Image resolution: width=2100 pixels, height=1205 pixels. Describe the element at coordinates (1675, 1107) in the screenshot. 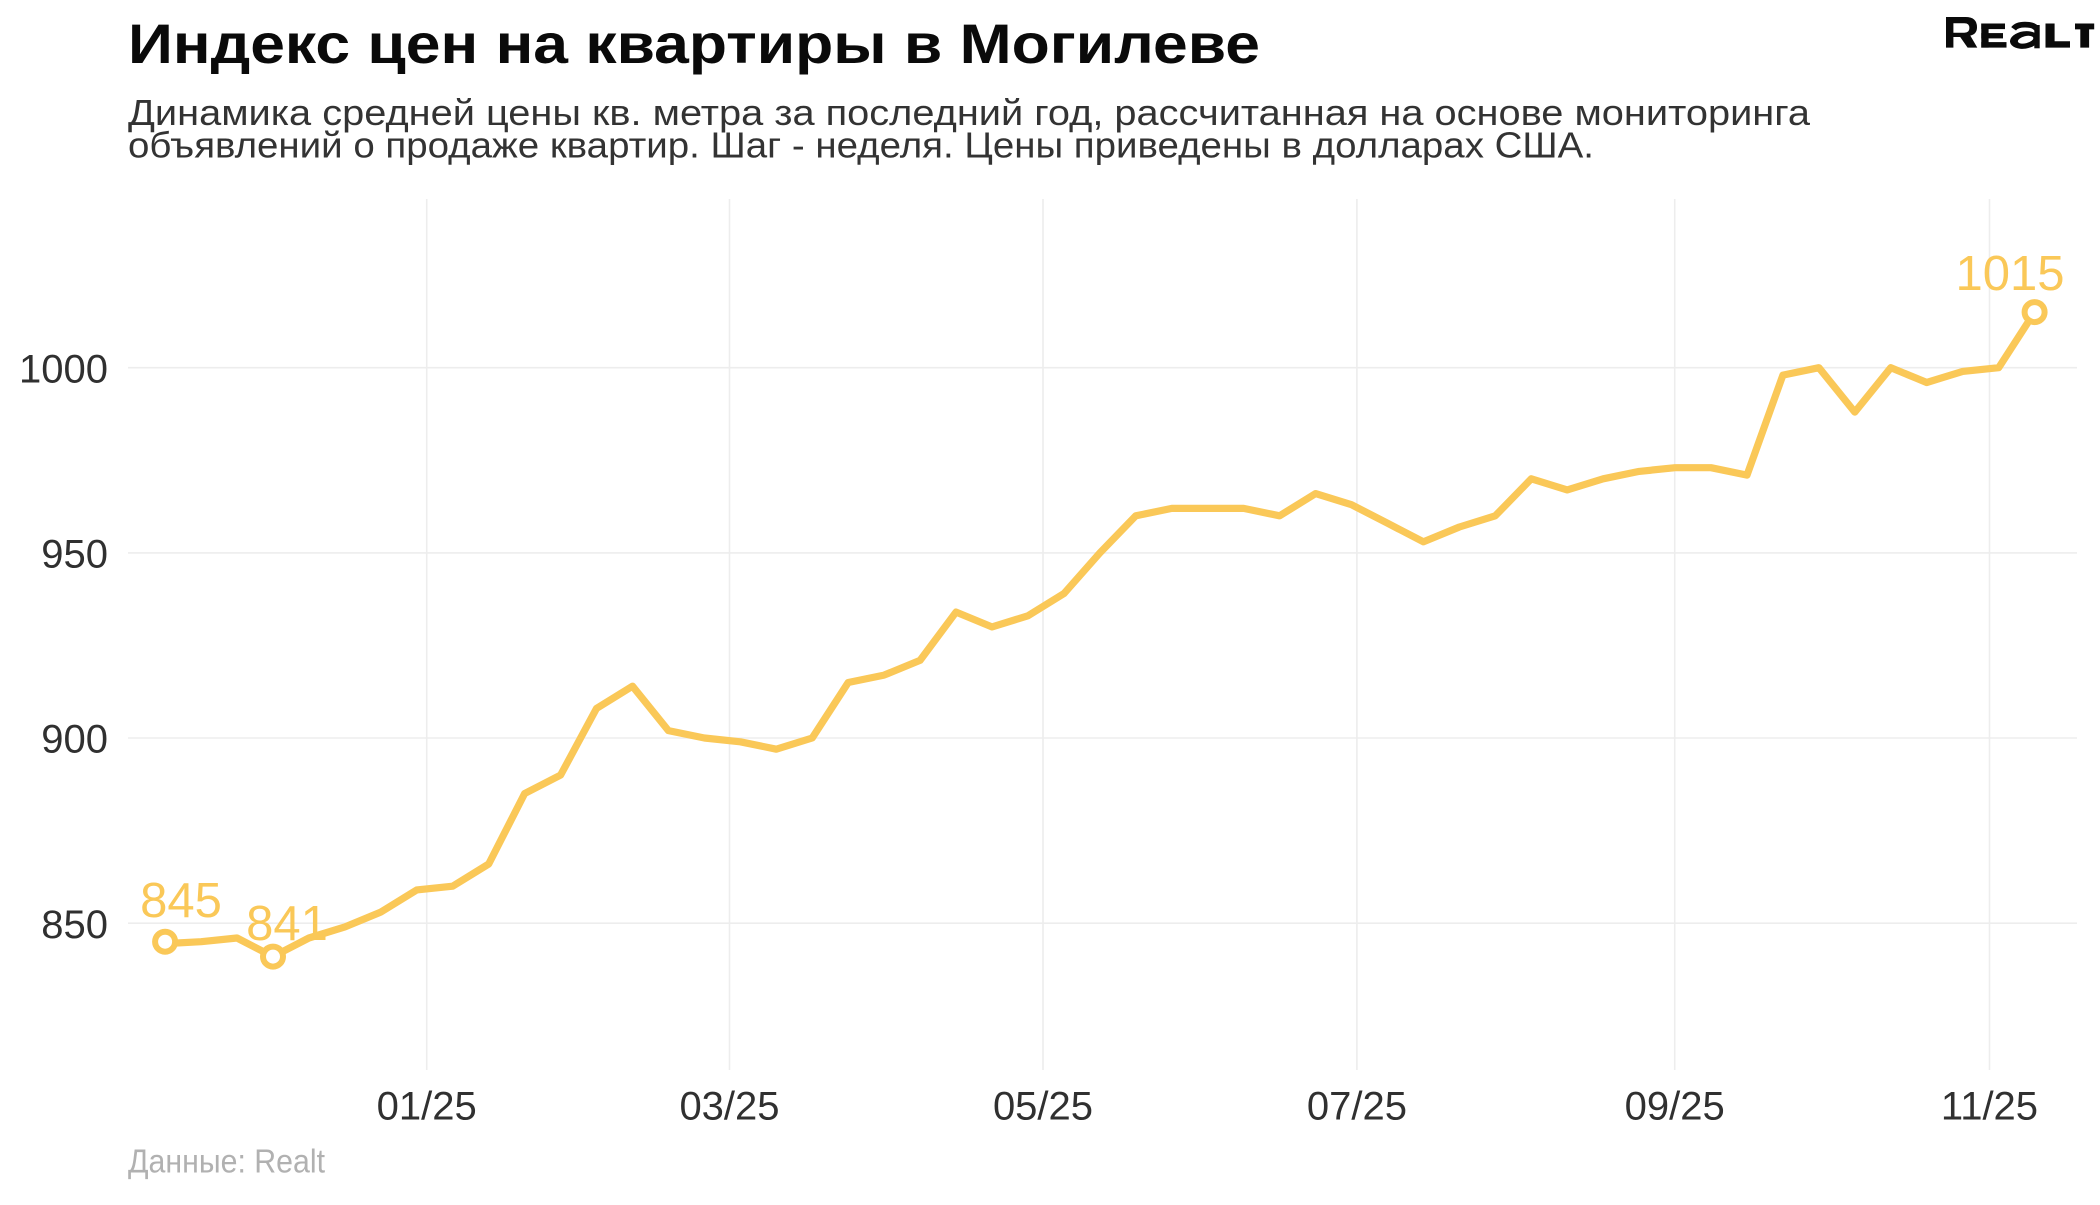

I see `svg-text: 09/25` at that location.